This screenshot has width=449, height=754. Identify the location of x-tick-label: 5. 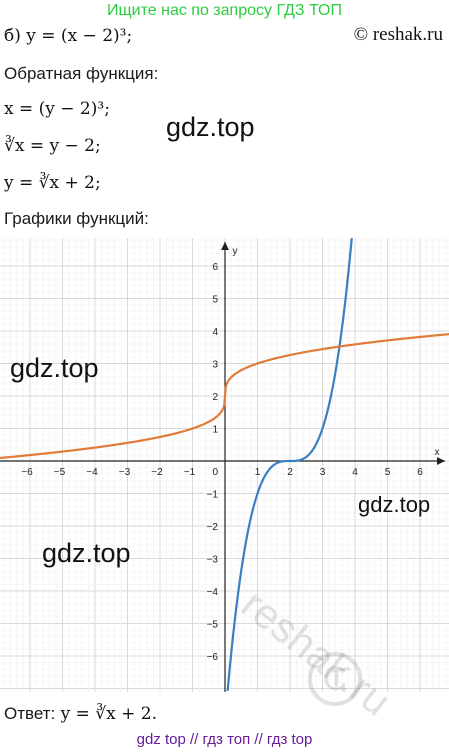
(388, 472).